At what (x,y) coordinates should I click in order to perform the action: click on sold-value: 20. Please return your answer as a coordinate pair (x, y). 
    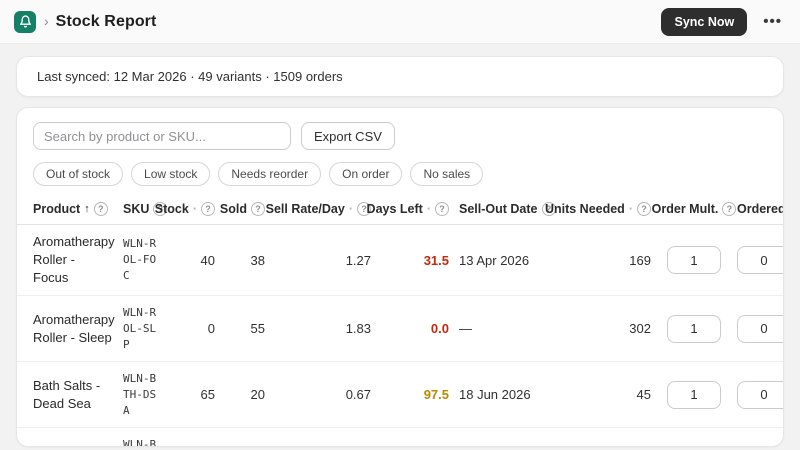
    Looking at the image, I should click on (257, 394).